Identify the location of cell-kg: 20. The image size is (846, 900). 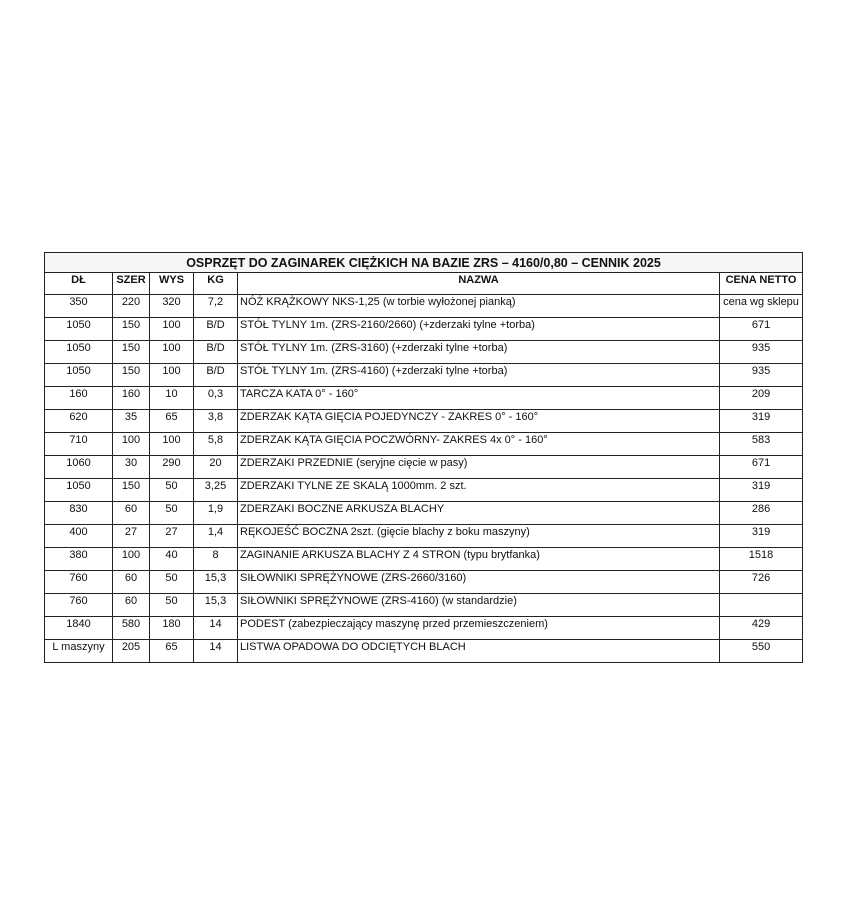
(215, 467).